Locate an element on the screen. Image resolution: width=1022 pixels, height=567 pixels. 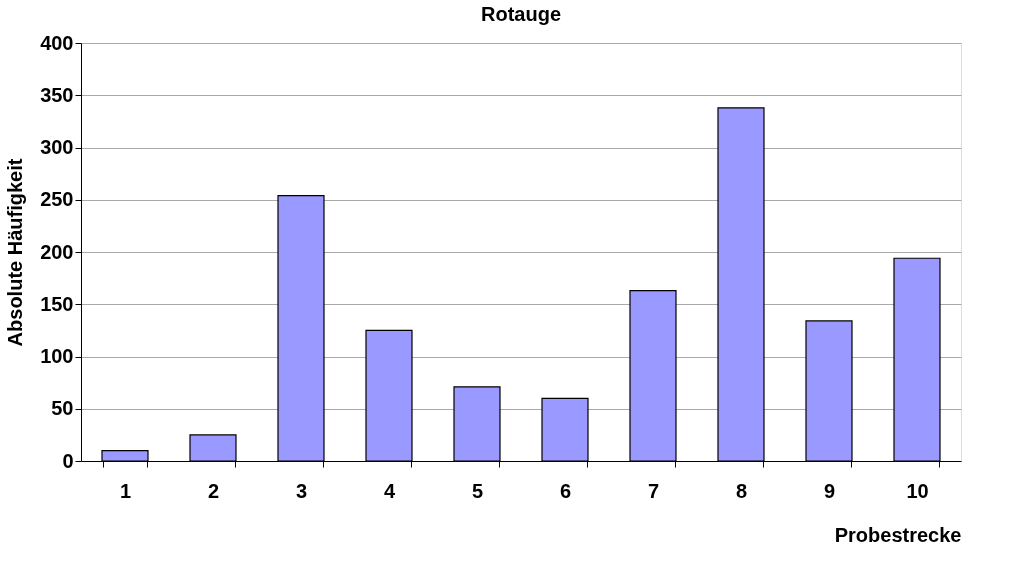
x-tick-label: 1 is located at coordinates (125, 490).